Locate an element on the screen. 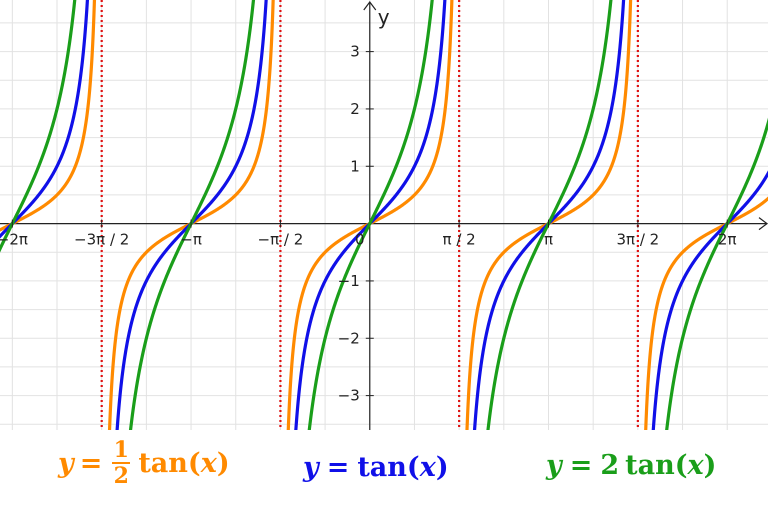 The width and height of the screenshot is (768, 515). x-tick-label: −2π is located at coordinates (14, 240).